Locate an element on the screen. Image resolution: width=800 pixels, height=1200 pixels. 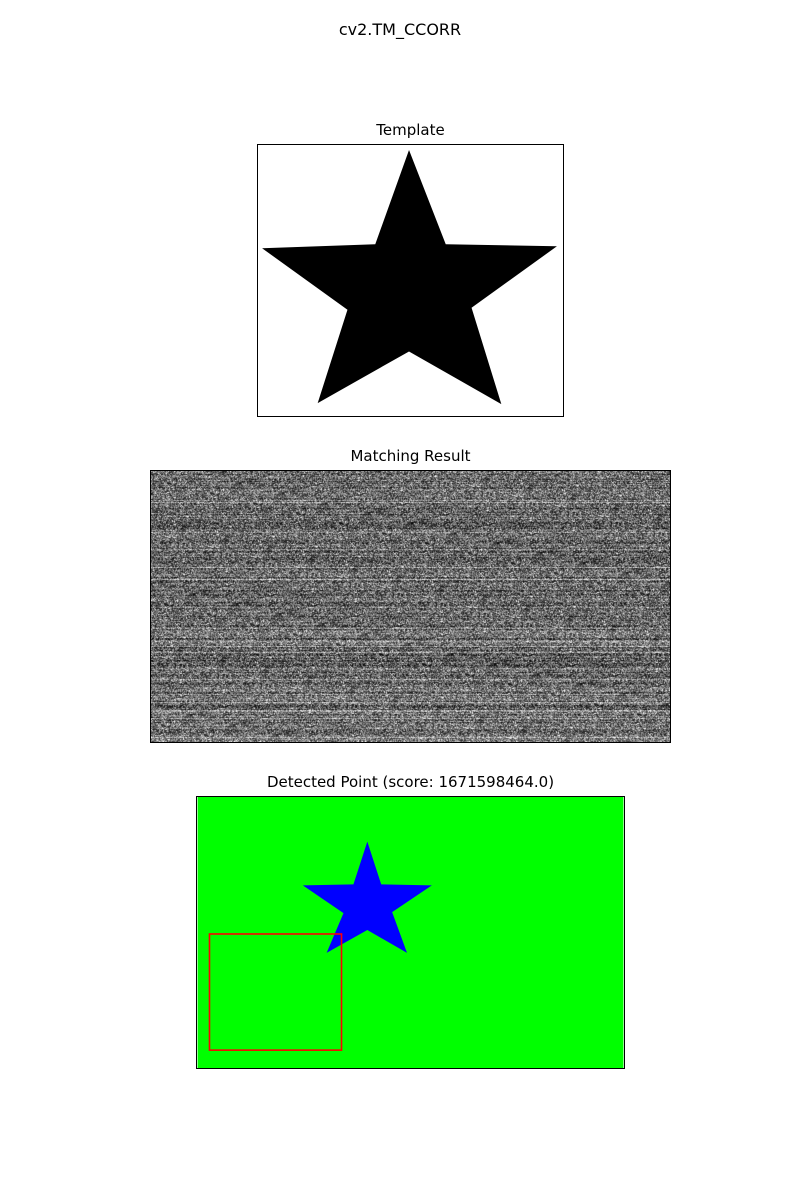
template-image is located at coordinates (410, 280).